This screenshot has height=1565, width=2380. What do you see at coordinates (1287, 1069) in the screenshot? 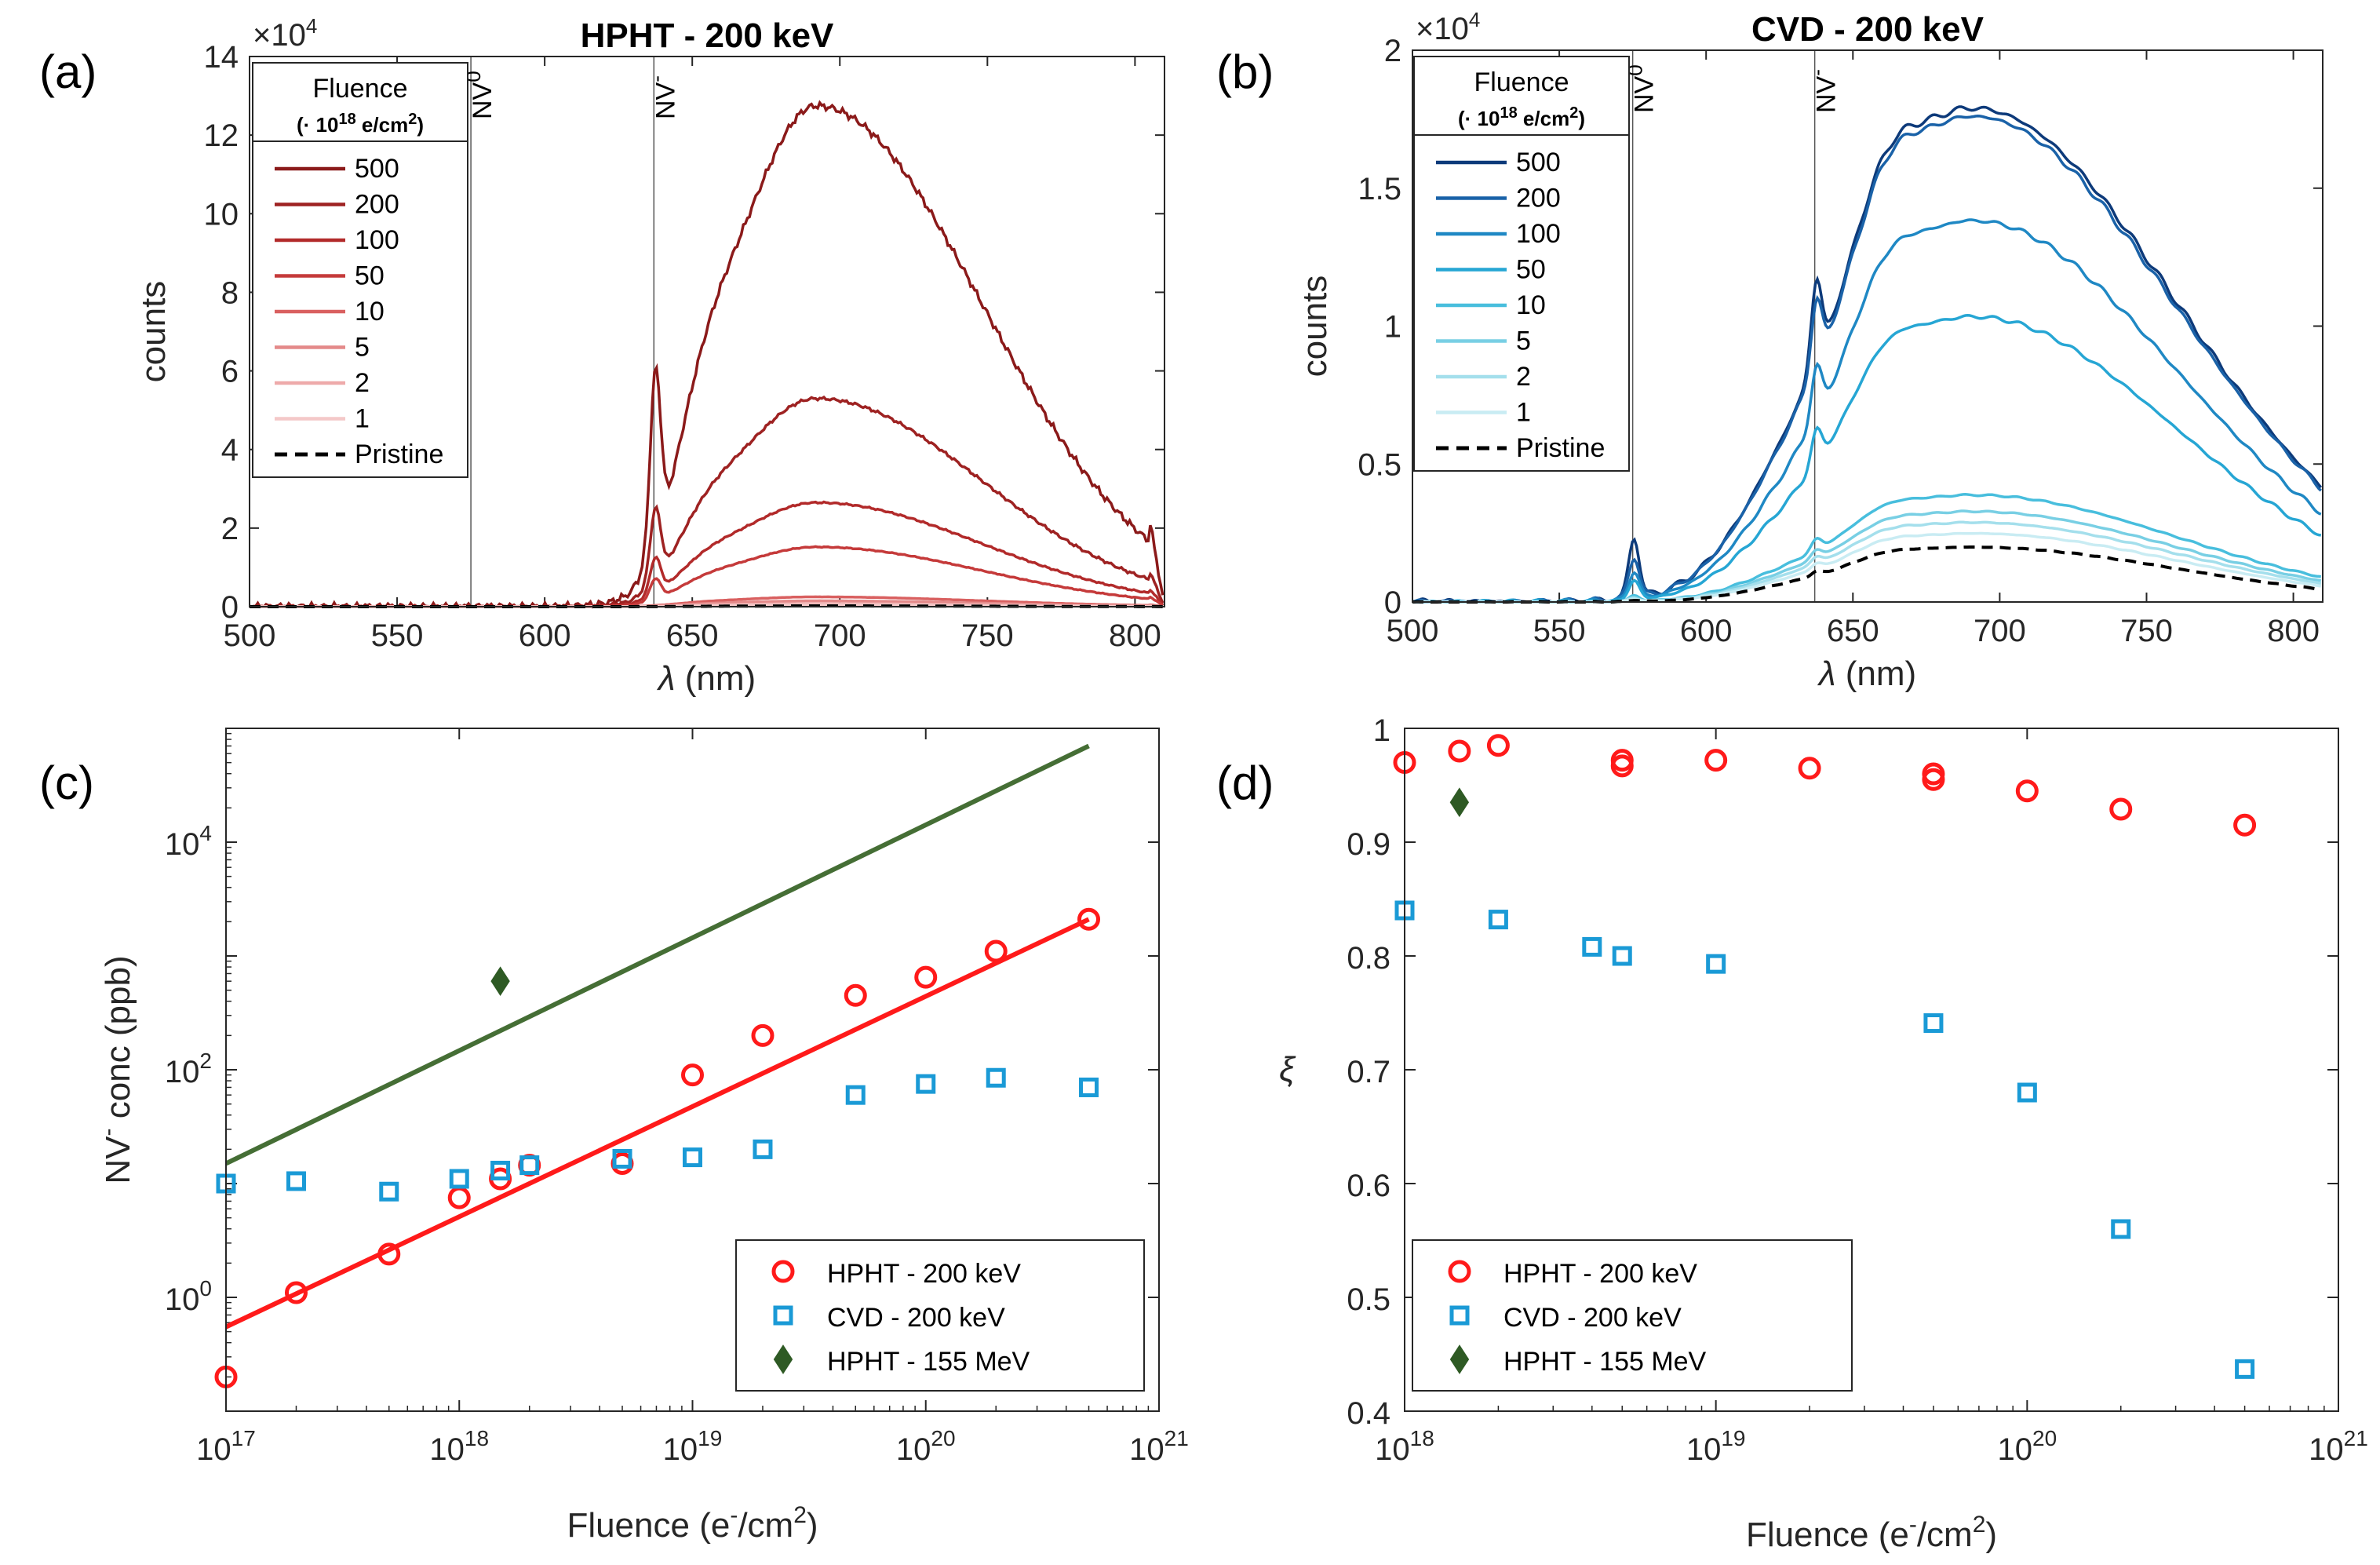
I see `y-axis-label: ξ` at bounding box center [1287, 1069].